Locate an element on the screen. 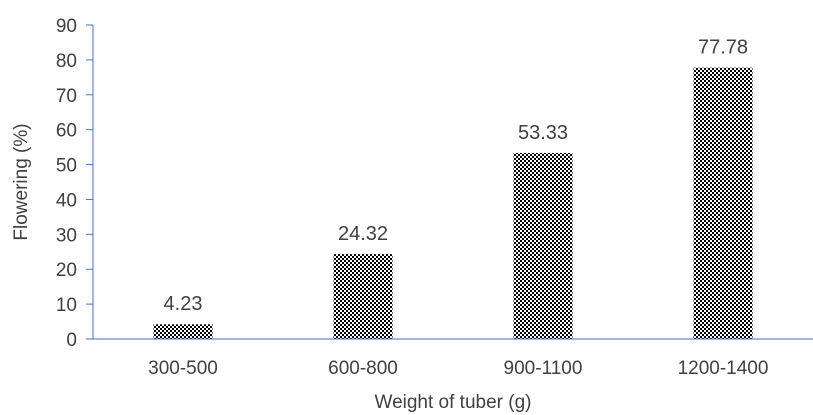 This screenshot has width=813, height=415. y-tick-label: 40 is located at coordinates (66, 200).